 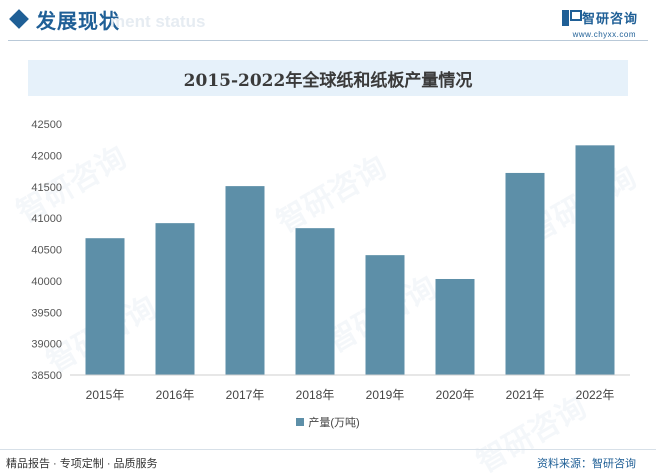 What do you see at coordinates (46, 282) in the screenshot?
I see `y-tick-label: 40000` at bounding box center [46, 282].